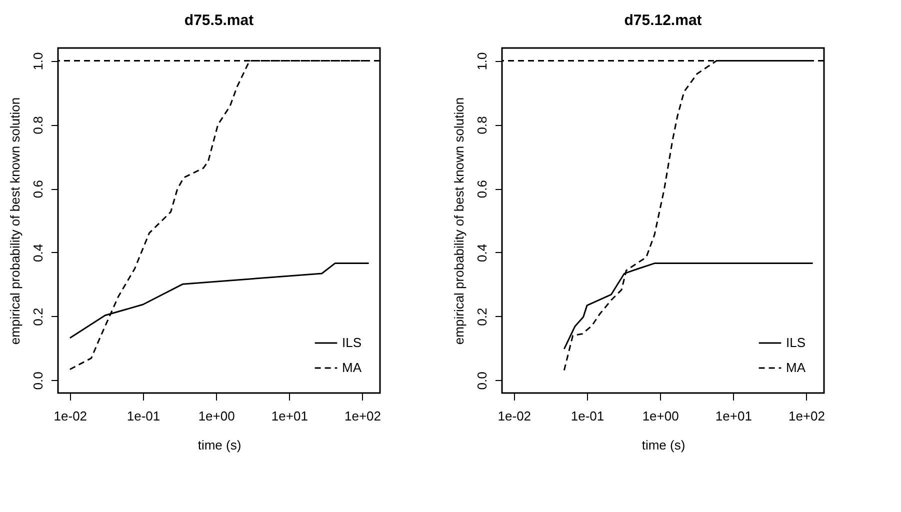 The width and height of the screenshot is (901, 512). What do you see at coordinates (219, 20) in the screenshot?
I see `chart-title: d75.5.mat` at bounding box center [219, 20].